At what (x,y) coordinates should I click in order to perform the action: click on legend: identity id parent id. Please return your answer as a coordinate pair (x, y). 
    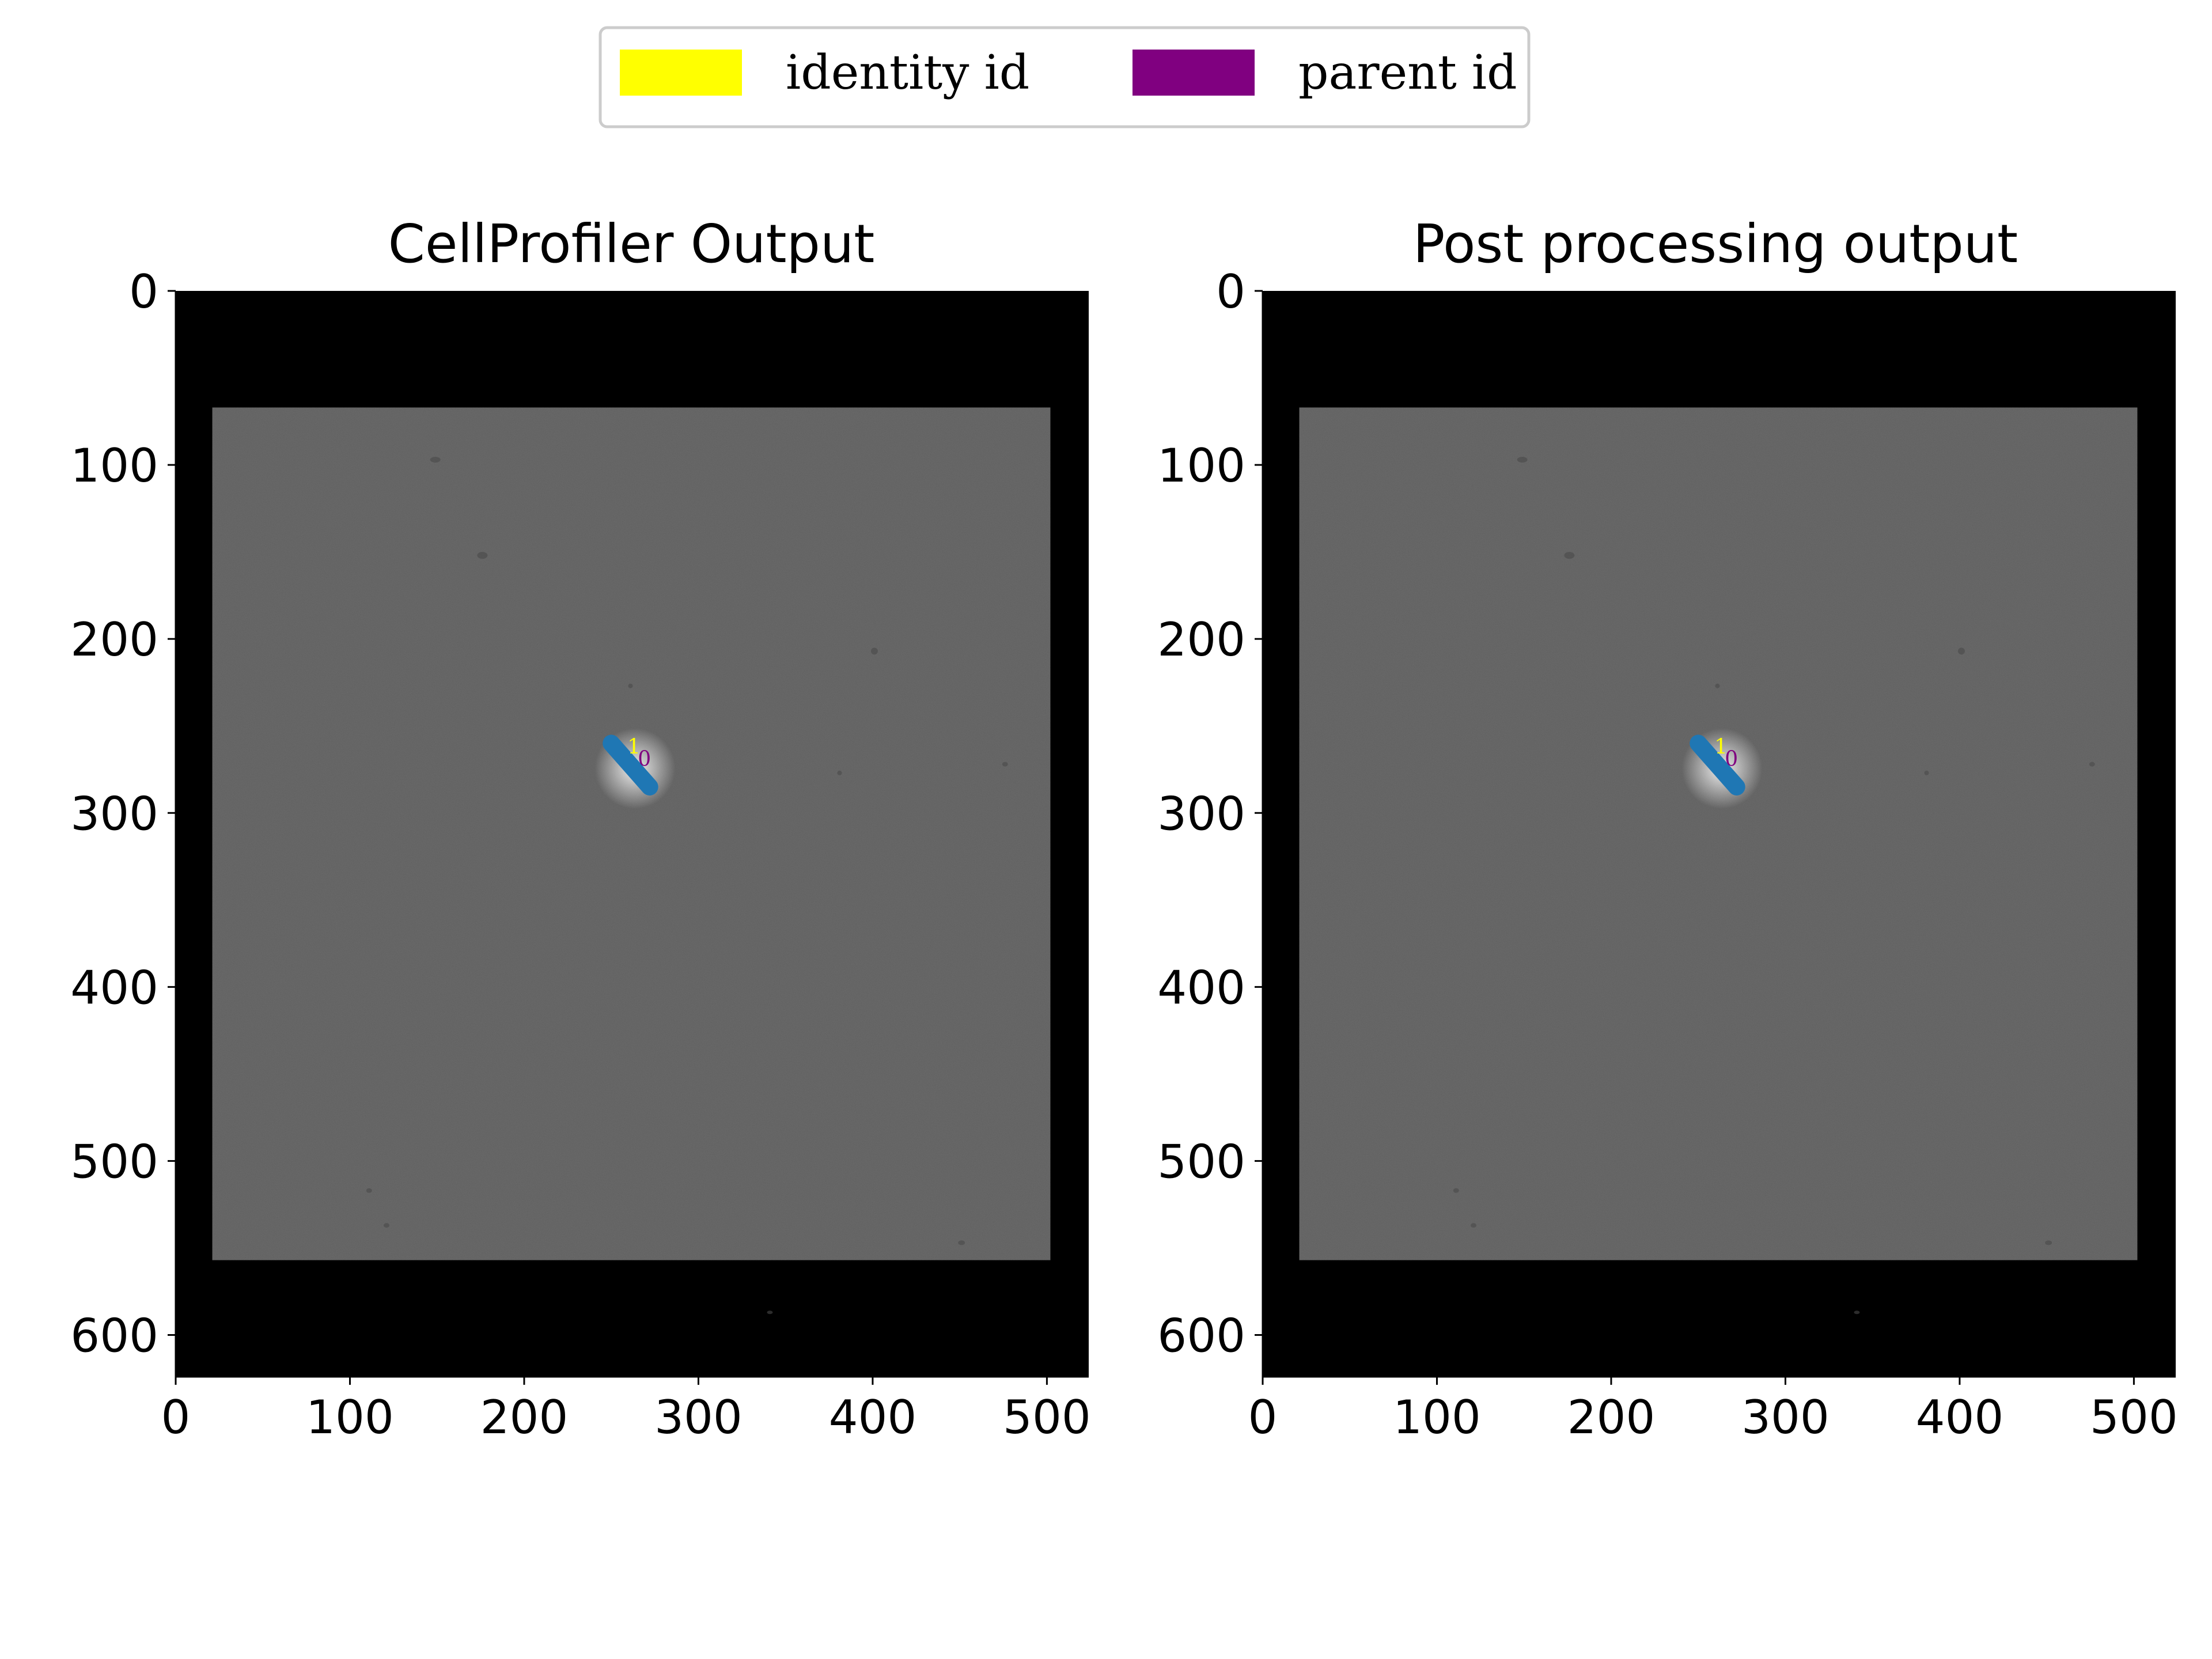
    Looking at the image, I should click on (1065, 77).